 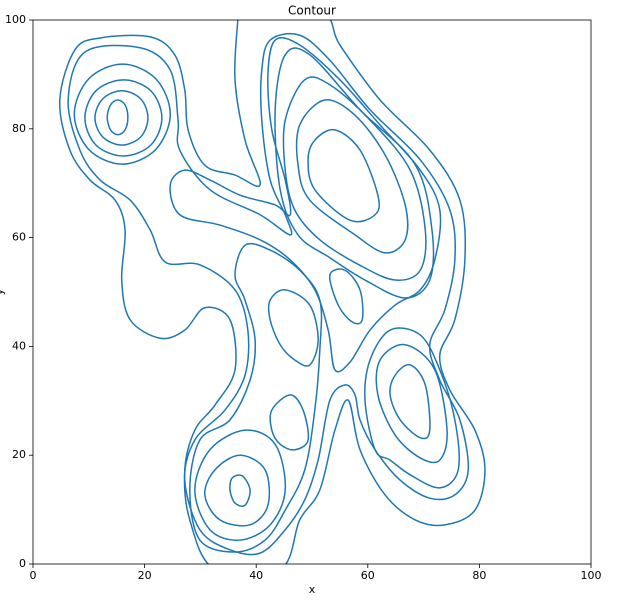 What do you see at coordinates (22, 563) in the screenshot?
I see `y-tick-label: 0` at bounding box center [22, 563].